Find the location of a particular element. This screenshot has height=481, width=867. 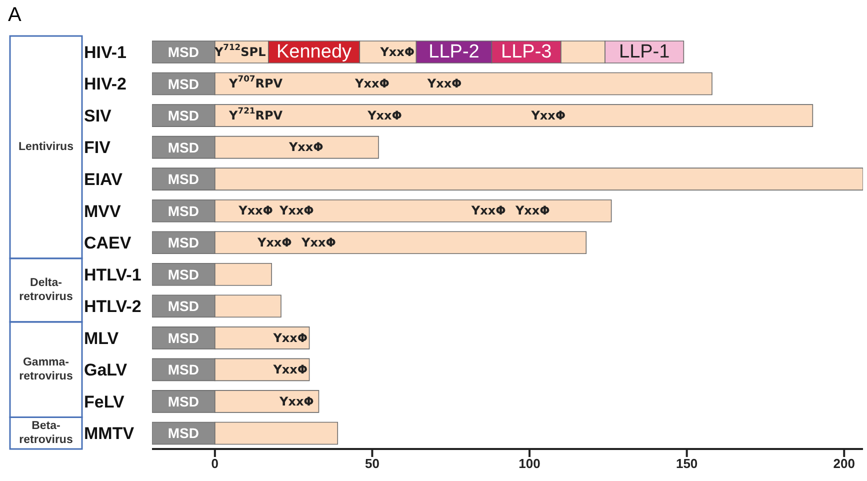

y-tick-label: CAEV is located at coordinates (108, 243).